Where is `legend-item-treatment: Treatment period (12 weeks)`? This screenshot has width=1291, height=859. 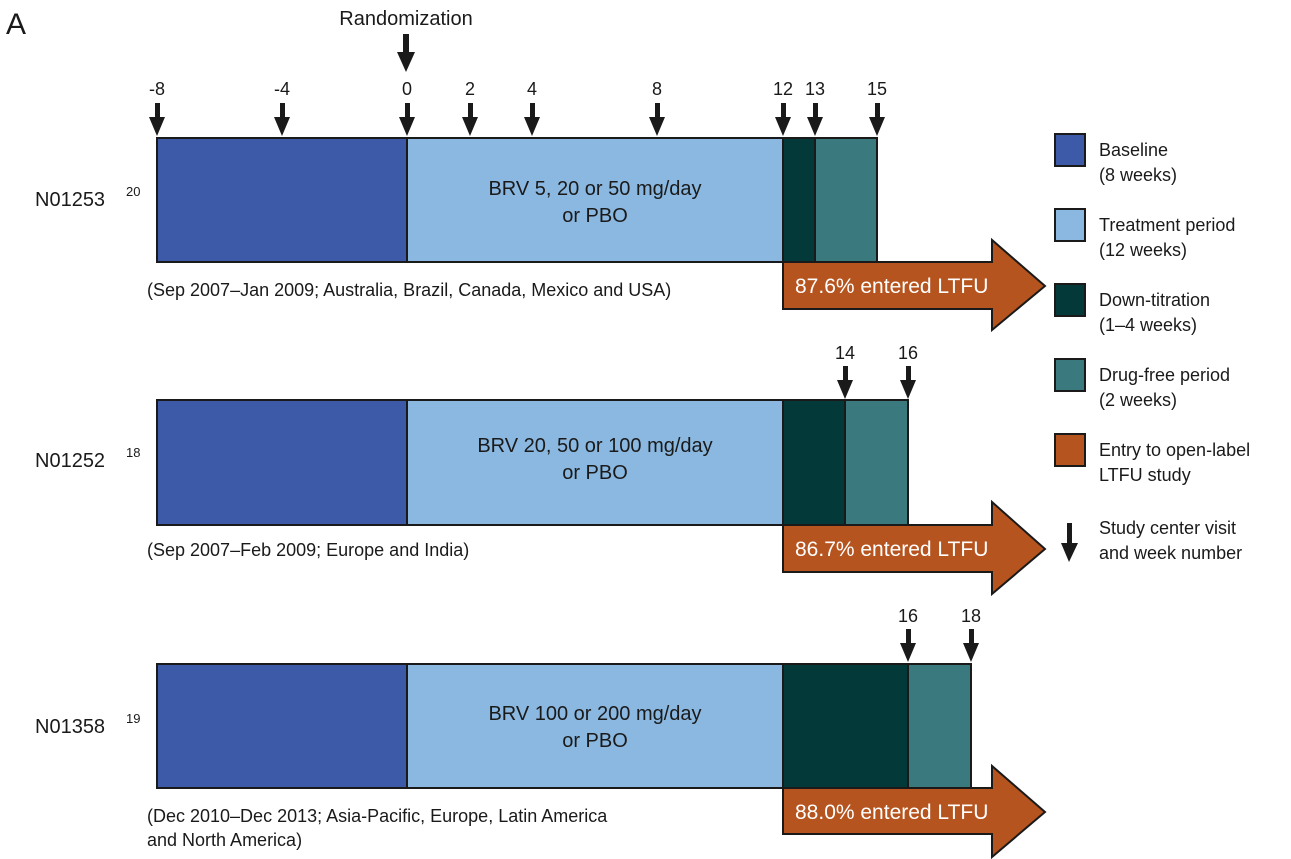
legend-item-treatment: Treatment period (12 weeks) is located at coordinates (1144, 234).